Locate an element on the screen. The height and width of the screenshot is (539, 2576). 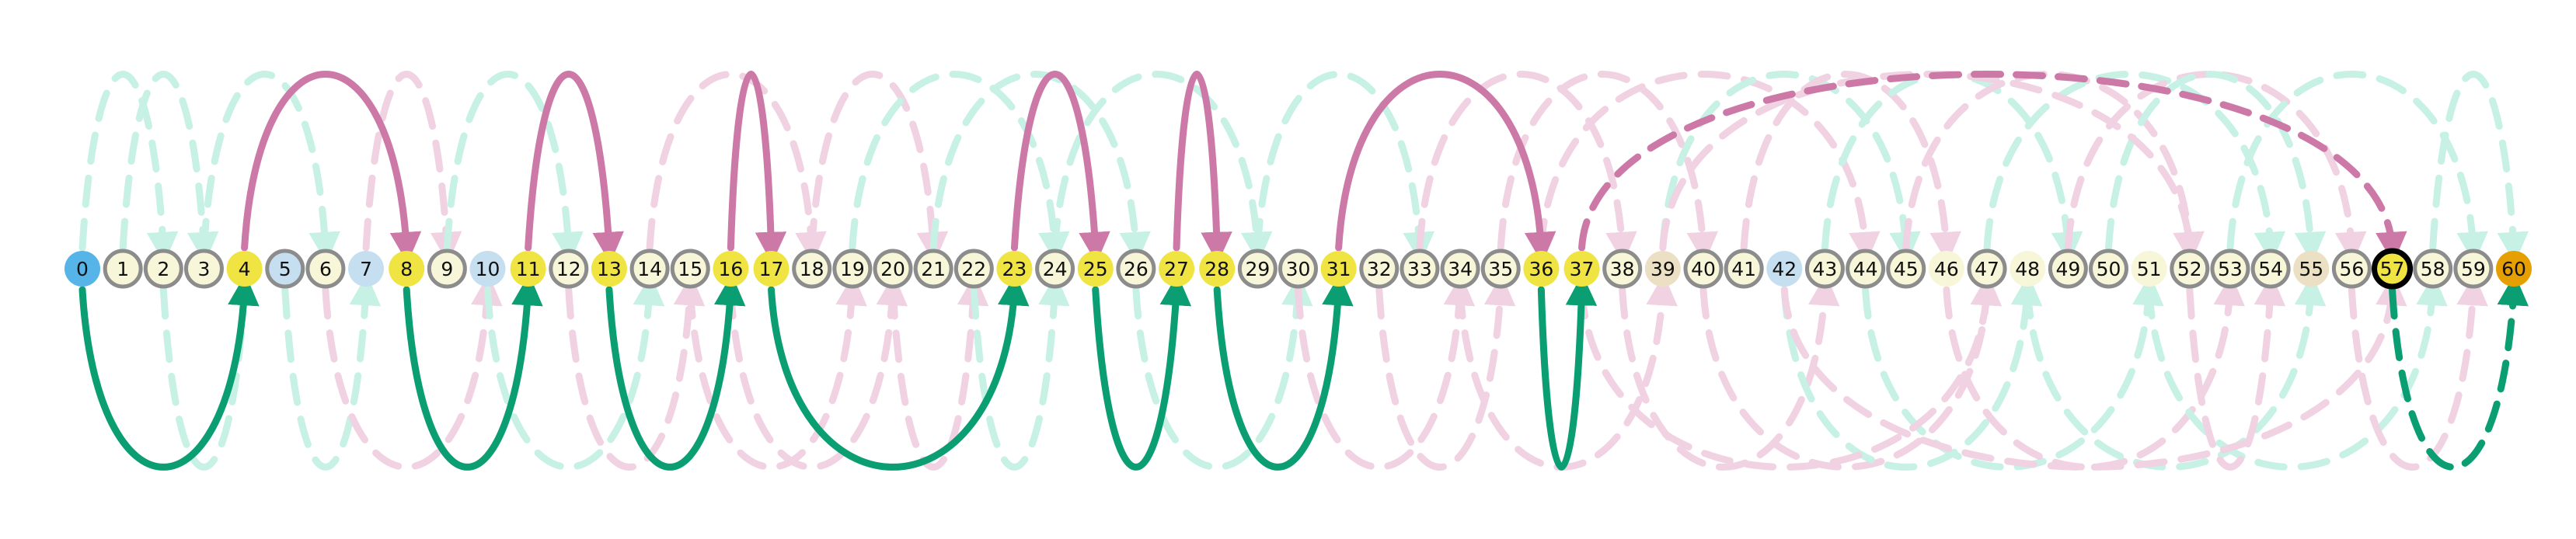
node-54: 54 is located at coordinates (2270, 269).